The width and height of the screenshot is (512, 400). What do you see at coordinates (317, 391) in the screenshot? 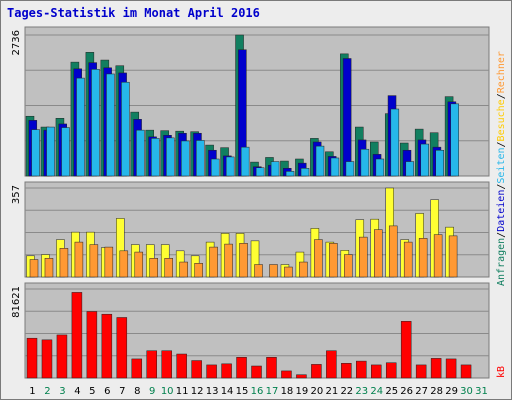
I see `x-tick-label: 20` at bounding box center [317, 391].